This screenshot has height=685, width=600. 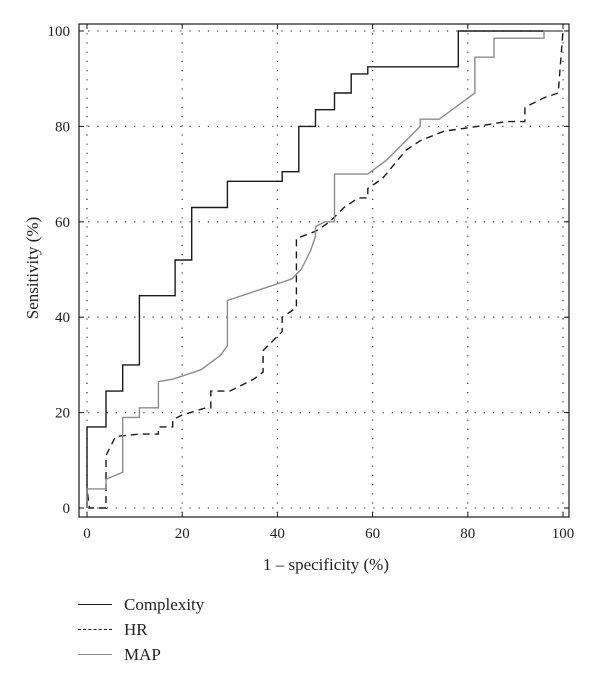 I want to click on legend-label: MAP, so click(x=142, y=654).